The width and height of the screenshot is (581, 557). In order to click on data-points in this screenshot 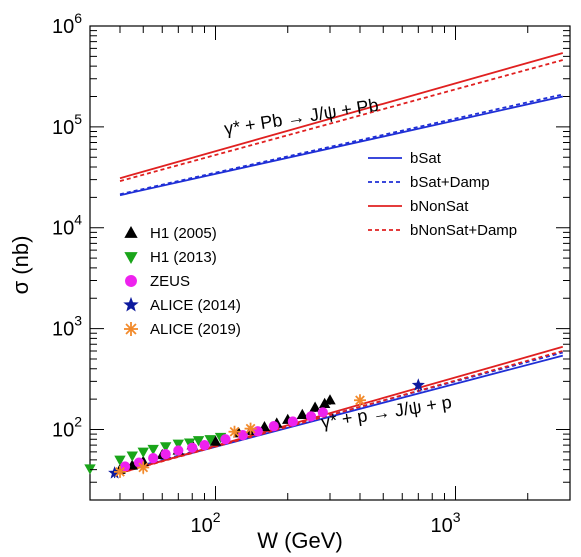, I will do `click(254, 428)`.